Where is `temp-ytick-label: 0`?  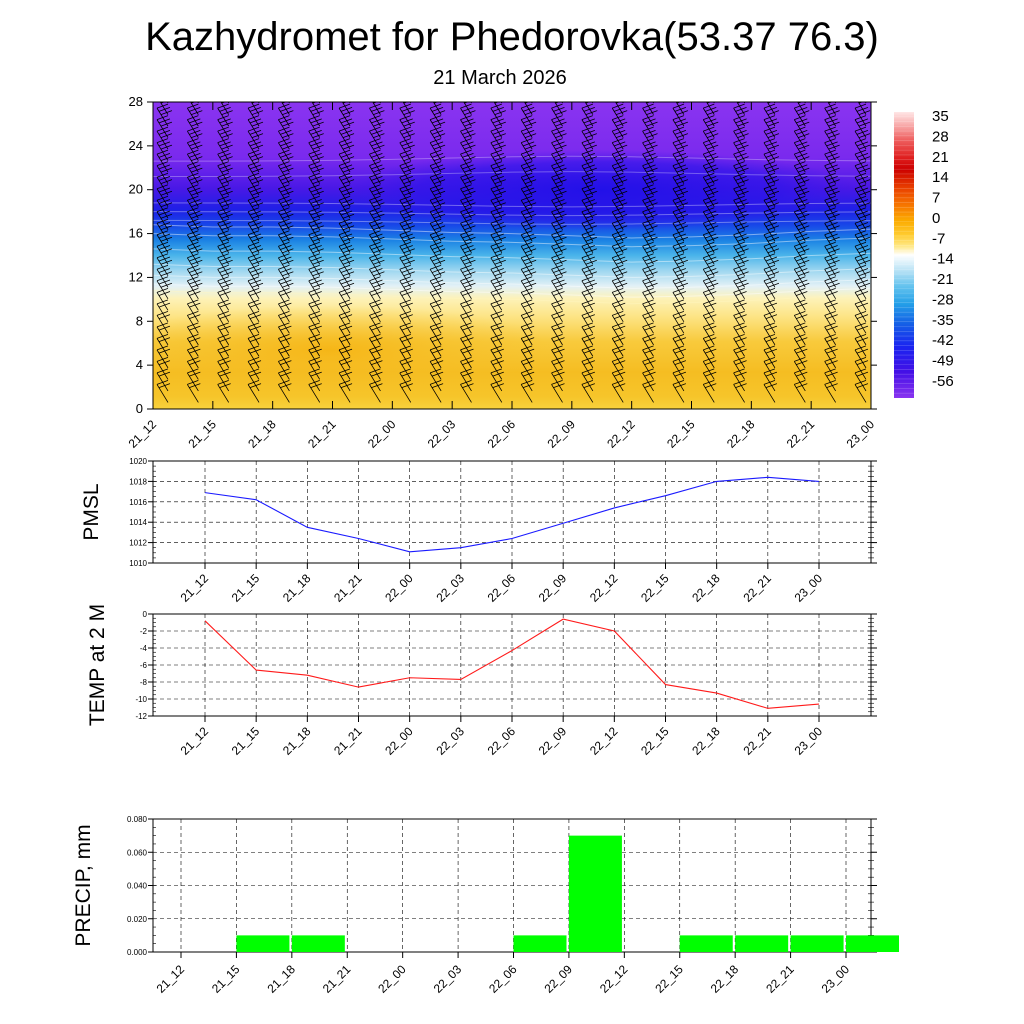 temp-ytick-label: 0 is located at coordinates (145, 614).